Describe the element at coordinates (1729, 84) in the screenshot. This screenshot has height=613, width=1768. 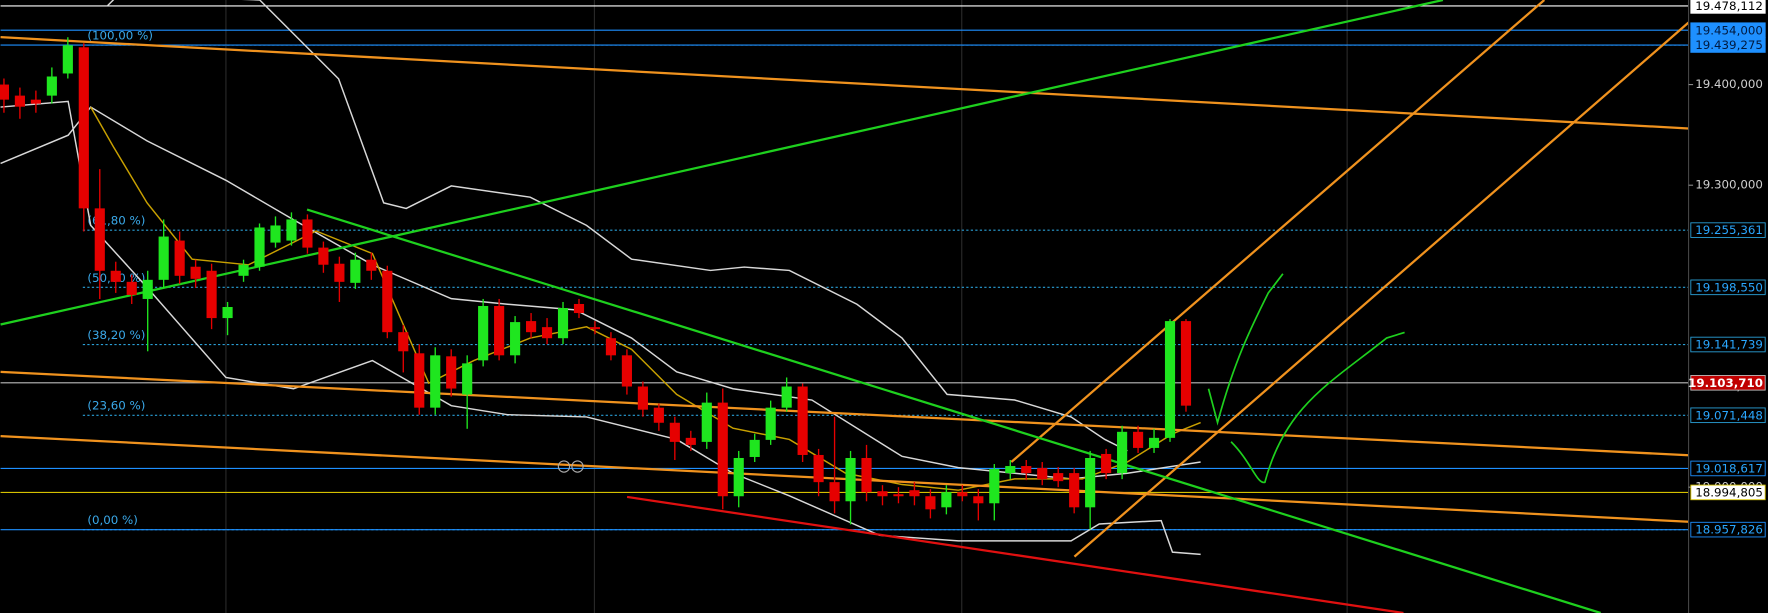
I see `y-tick-label: 19.400,000` at that location.